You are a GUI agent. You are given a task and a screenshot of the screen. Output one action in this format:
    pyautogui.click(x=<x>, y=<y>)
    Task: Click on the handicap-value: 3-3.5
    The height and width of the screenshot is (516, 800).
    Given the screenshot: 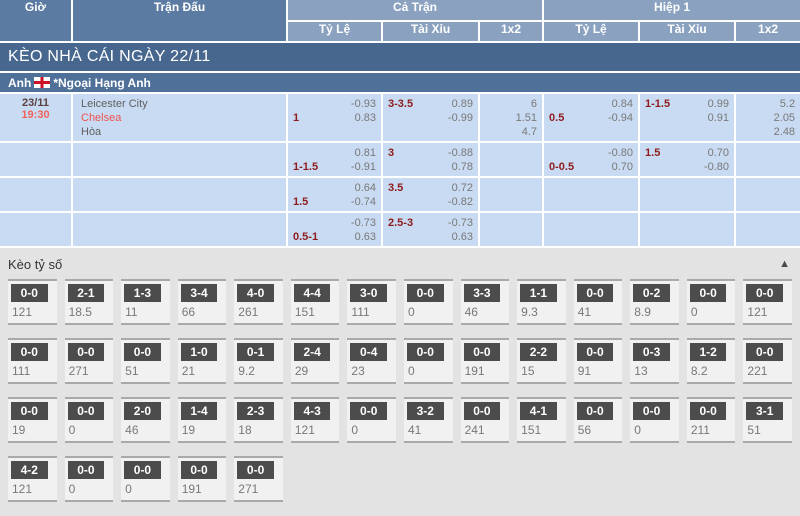 What is the action you would take?
    pyautogui.click(x=401, y=104)
    